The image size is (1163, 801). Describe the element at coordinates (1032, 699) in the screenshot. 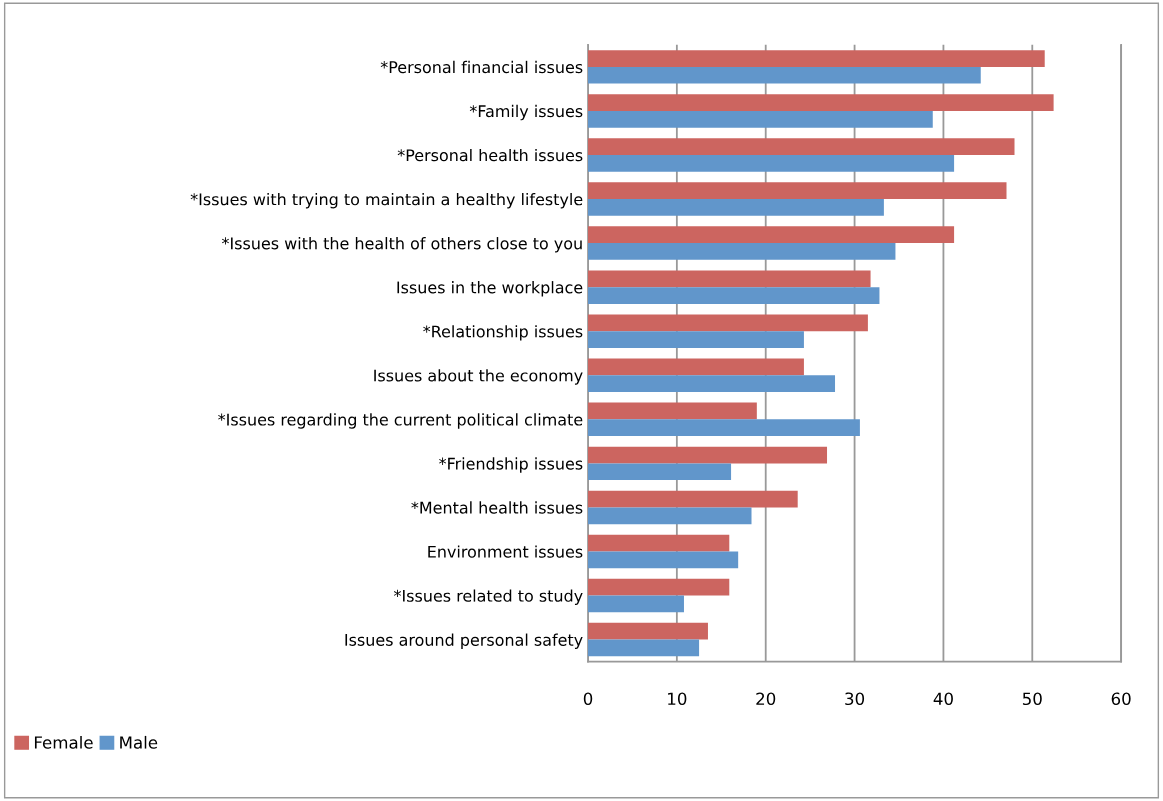

I see `x-tick-label: 50` at that location.